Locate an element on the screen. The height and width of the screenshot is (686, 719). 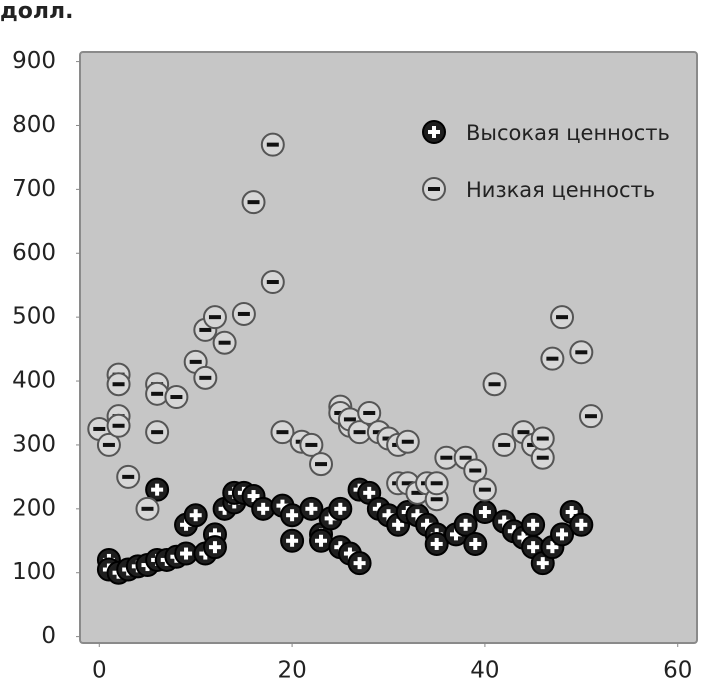
x-tick-label: 20 is located at coordinates (291, 670).